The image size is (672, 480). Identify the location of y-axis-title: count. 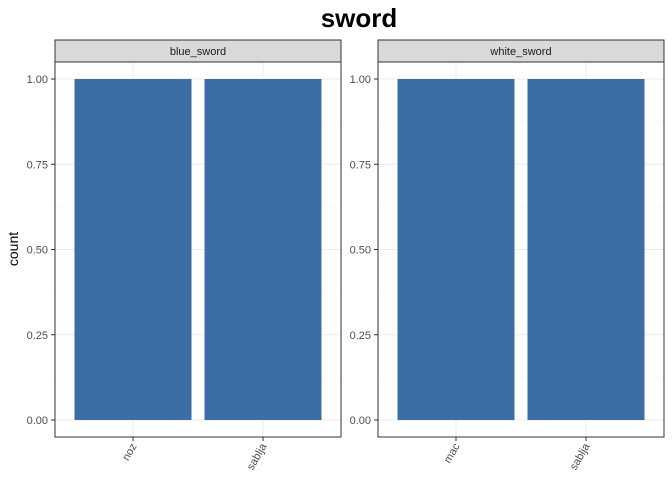
(13, 249).